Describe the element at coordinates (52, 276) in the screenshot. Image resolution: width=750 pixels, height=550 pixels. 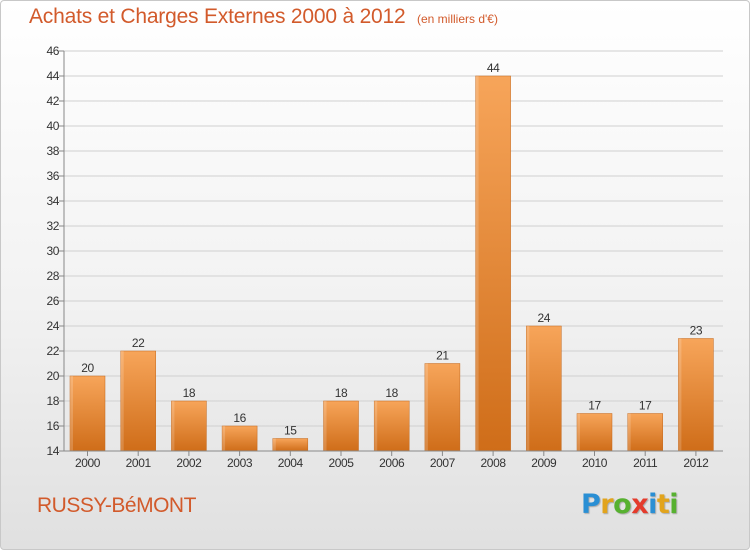
I see `y-tick-label: 28` at that location.